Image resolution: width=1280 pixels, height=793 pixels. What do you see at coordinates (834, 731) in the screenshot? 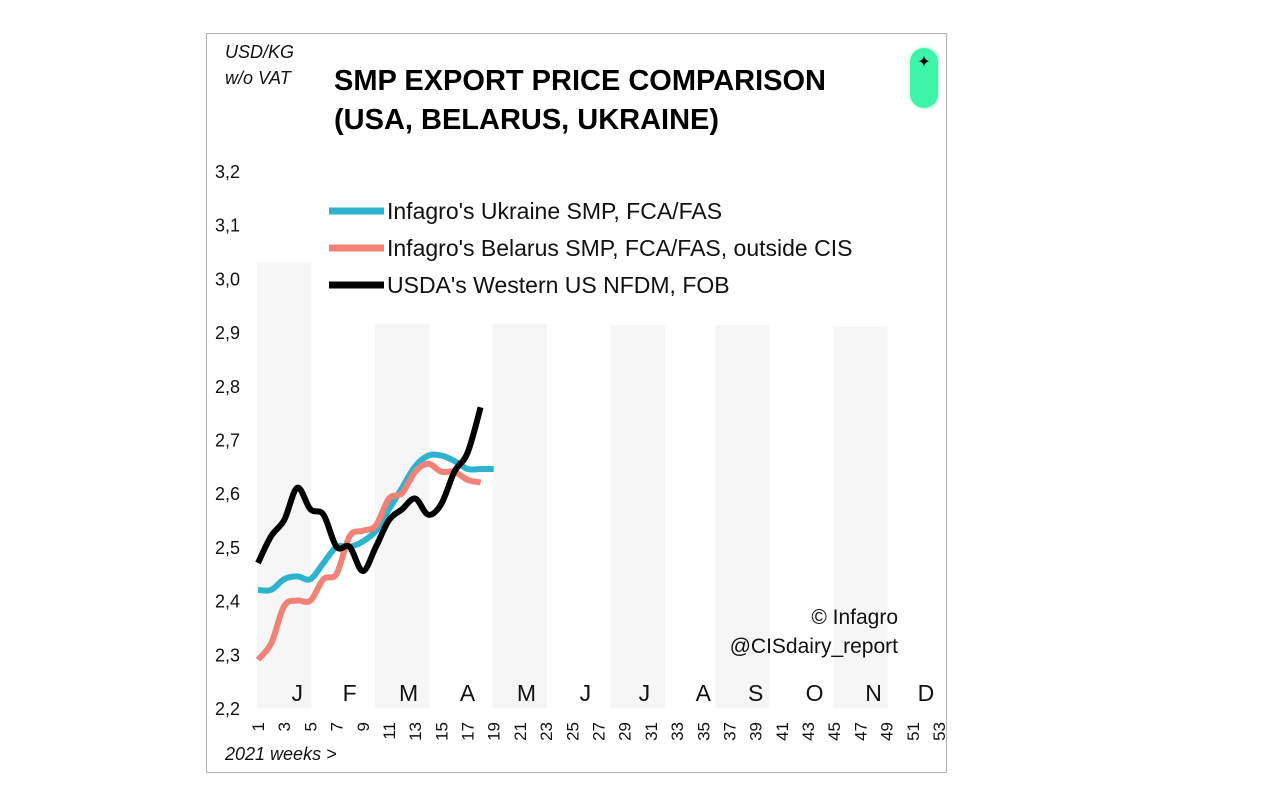
I see `x-tick-label: 45` at bounding box center [834, 731].